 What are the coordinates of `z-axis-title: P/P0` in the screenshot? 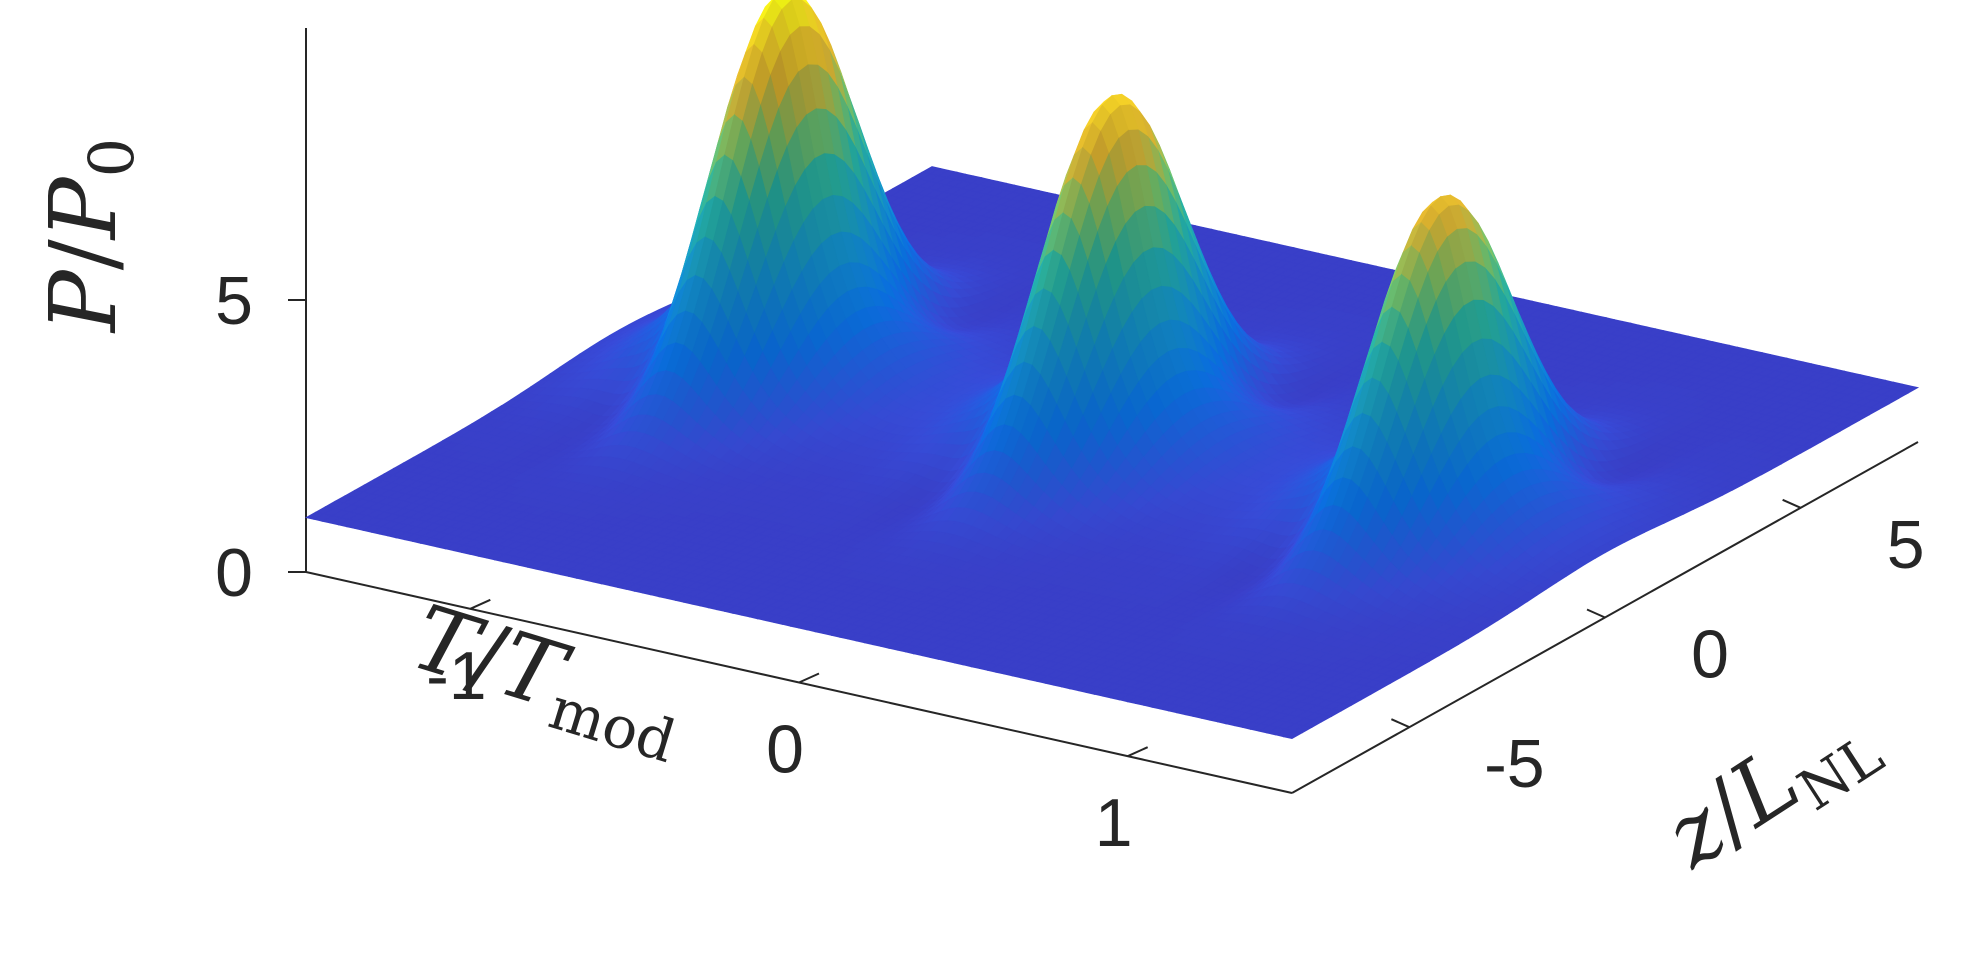 It's located at (89, 236).